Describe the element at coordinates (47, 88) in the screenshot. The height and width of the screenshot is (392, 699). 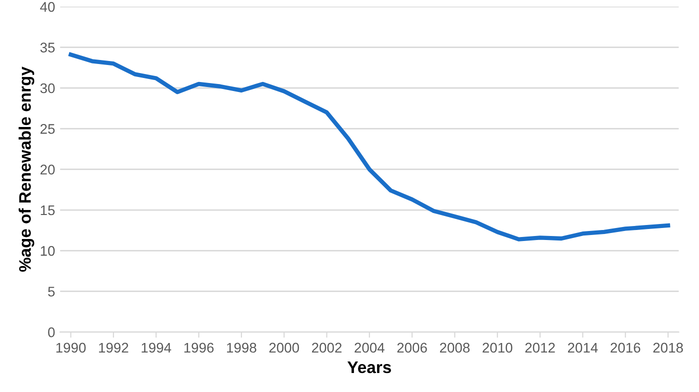
I see `y-tick-label: 30` at that location.